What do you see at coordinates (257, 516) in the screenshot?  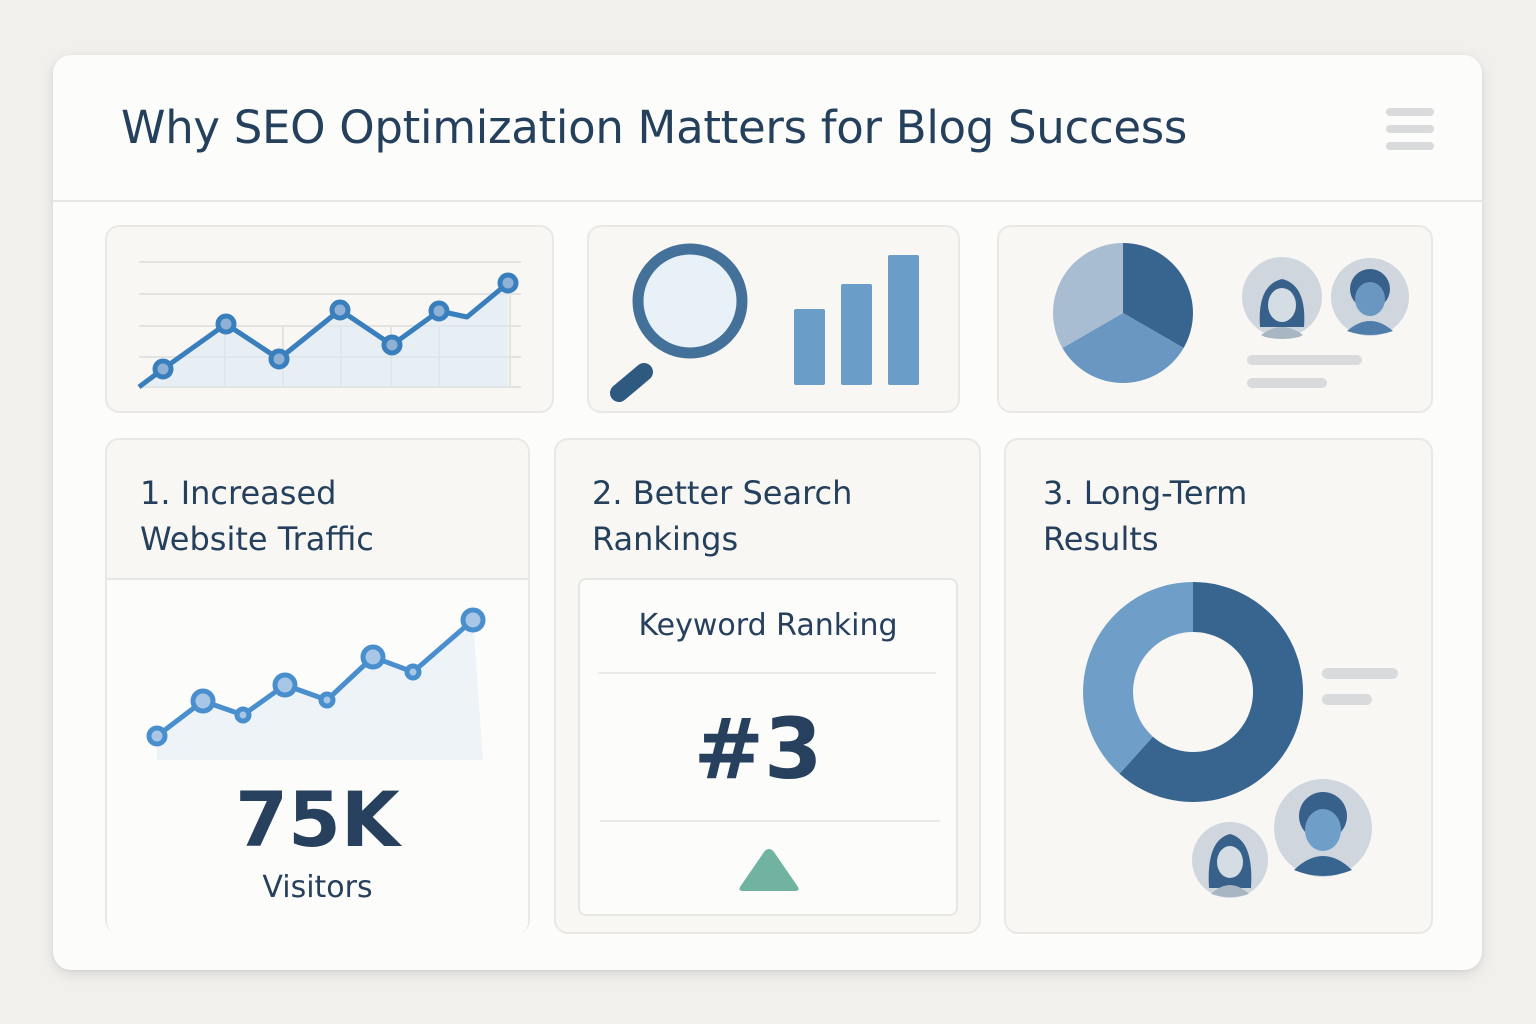 I see `section-title: 1. Increased Website Traffic` at bounding box center [257, 516].